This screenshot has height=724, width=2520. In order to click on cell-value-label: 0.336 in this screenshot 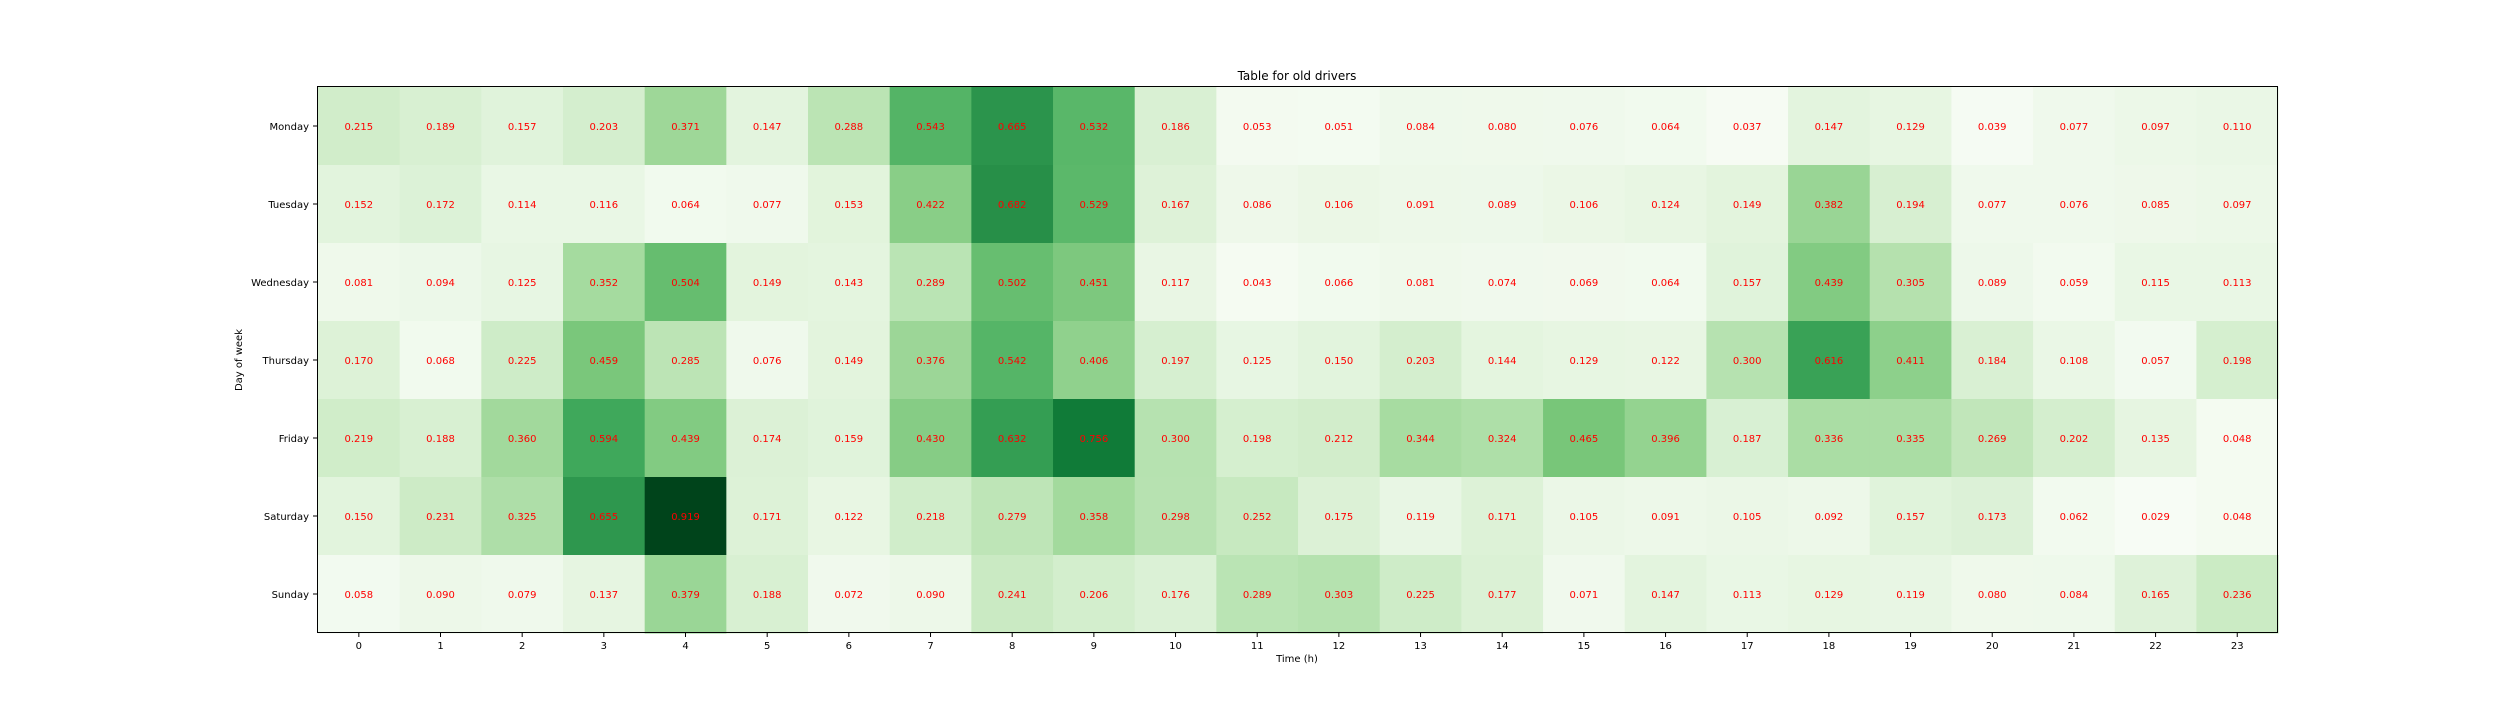, I will do `click(1829, 439)`.